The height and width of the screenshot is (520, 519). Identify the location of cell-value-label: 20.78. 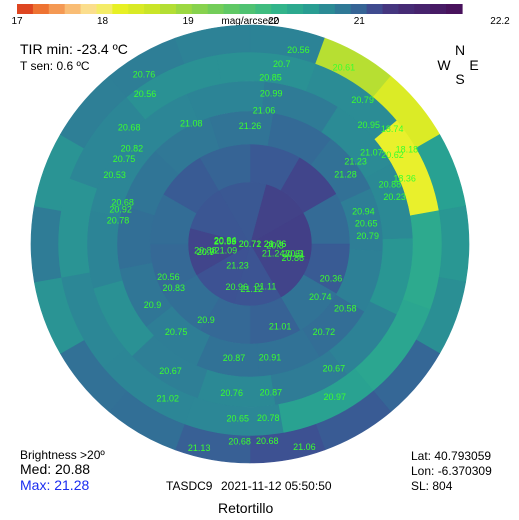
(118, 221).